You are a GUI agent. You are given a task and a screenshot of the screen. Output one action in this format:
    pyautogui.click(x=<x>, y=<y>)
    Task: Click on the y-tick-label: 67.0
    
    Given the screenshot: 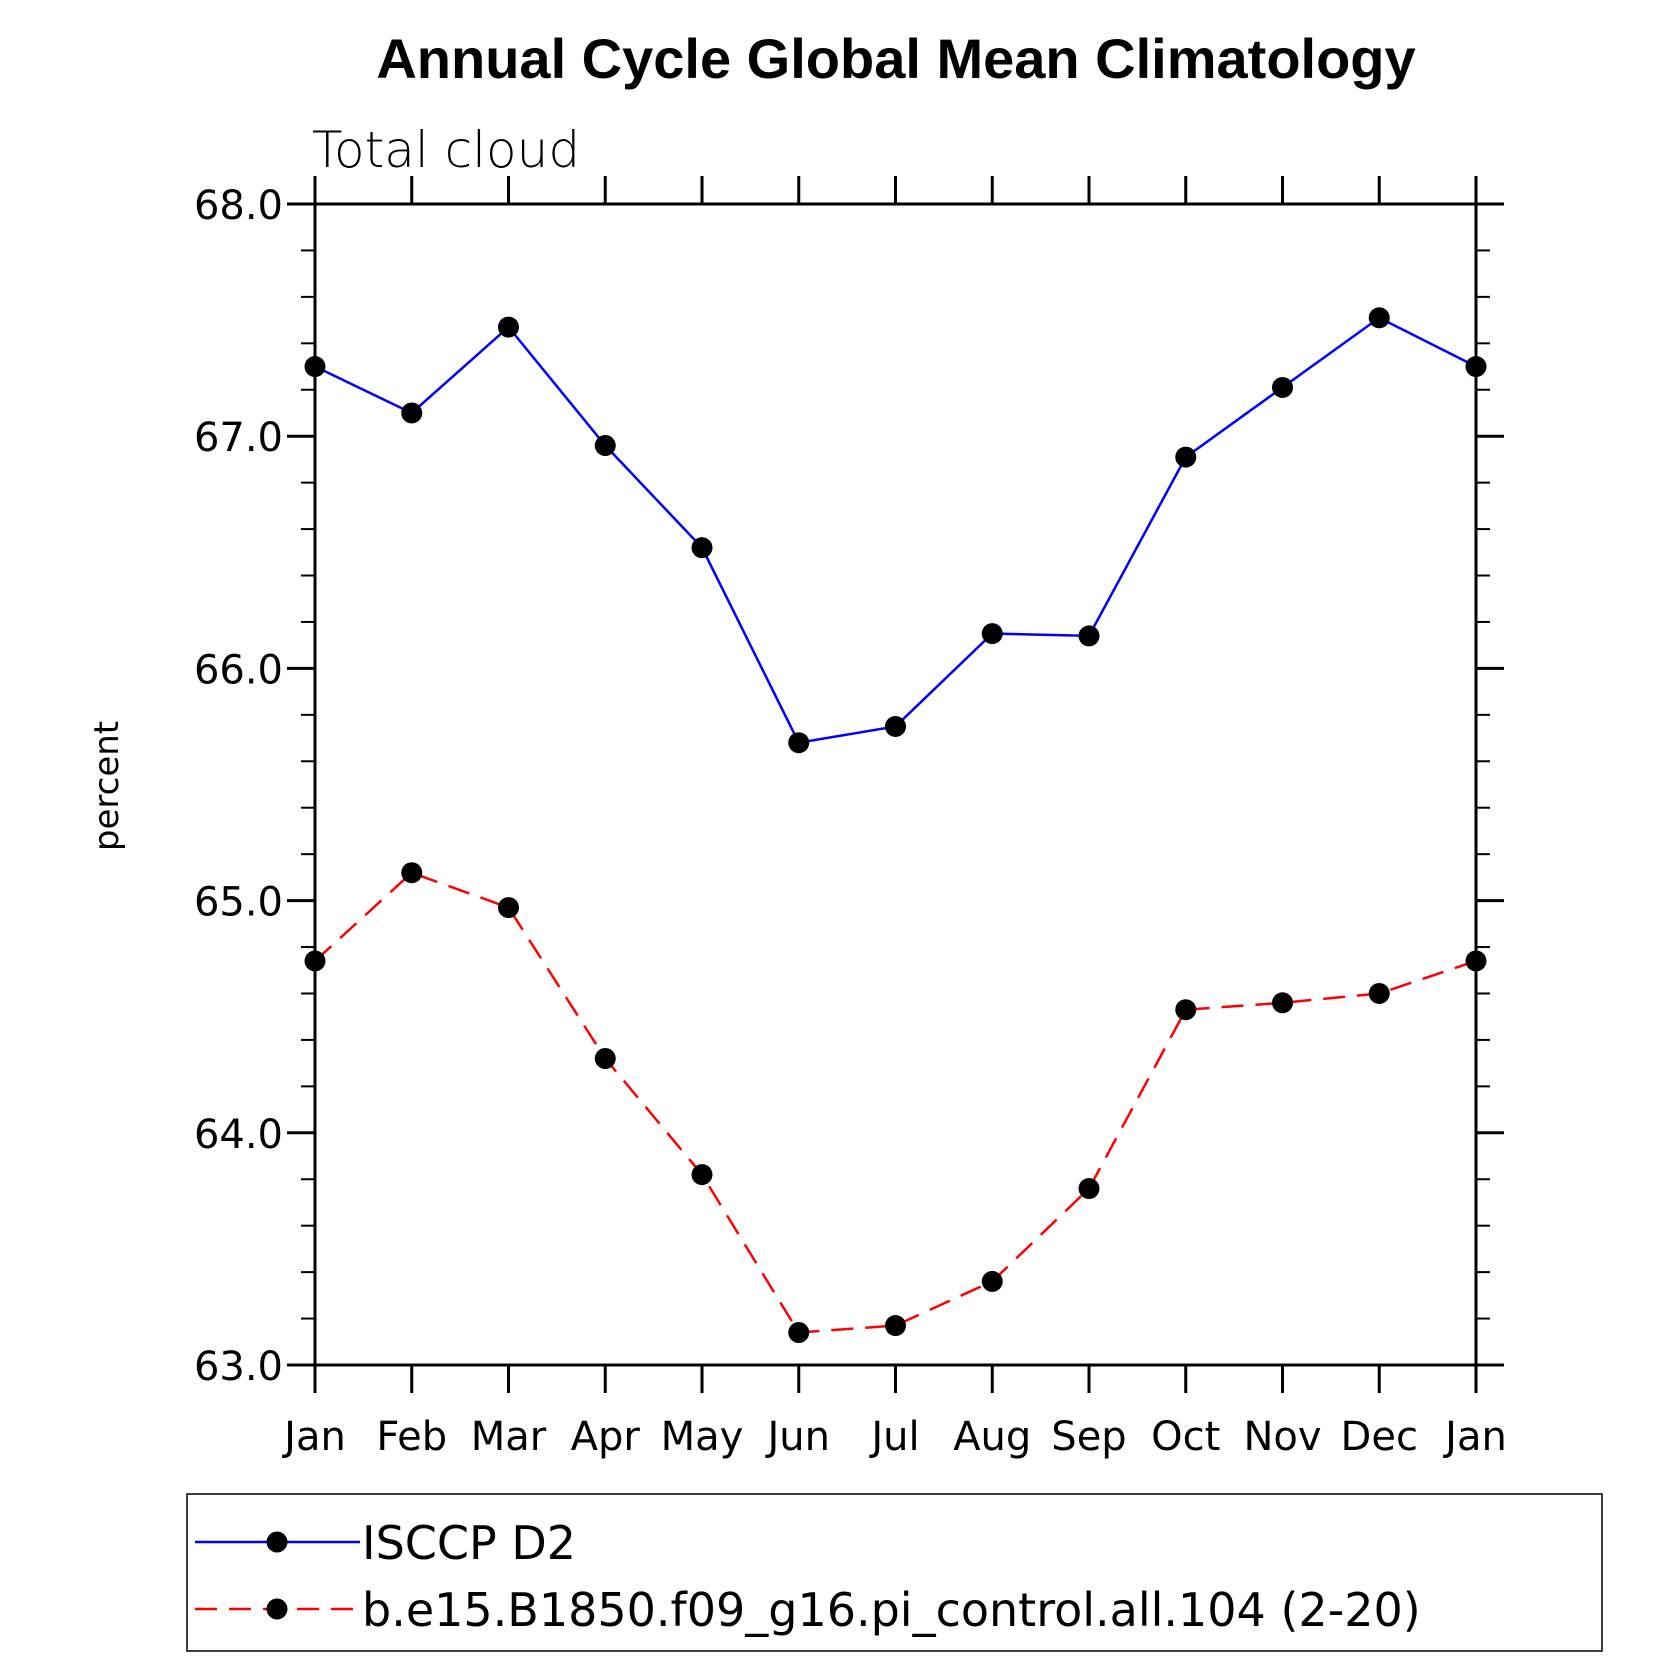 What is the action you would take?
    pyautogui.click(x=238, y=438)
    